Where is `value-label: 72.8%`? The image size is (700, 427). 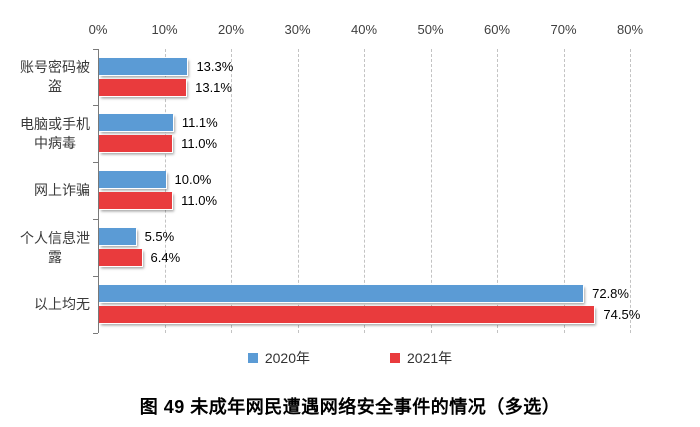 value-label: 72.8% is located at coordinates (610, 293).